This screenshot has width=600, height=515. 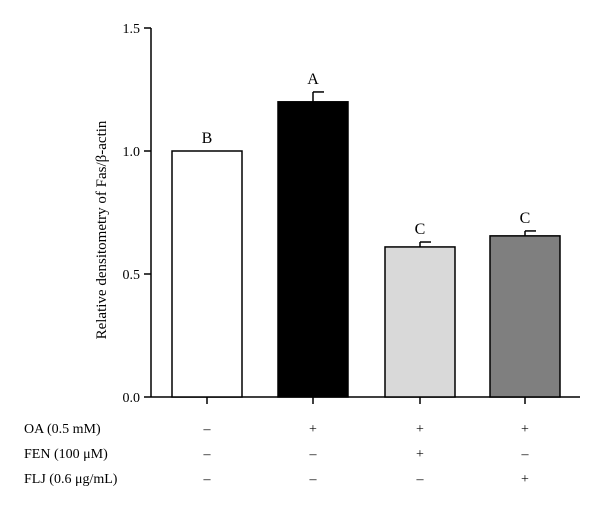 I want to click on significance-label: A, so click(x=313, y=79).